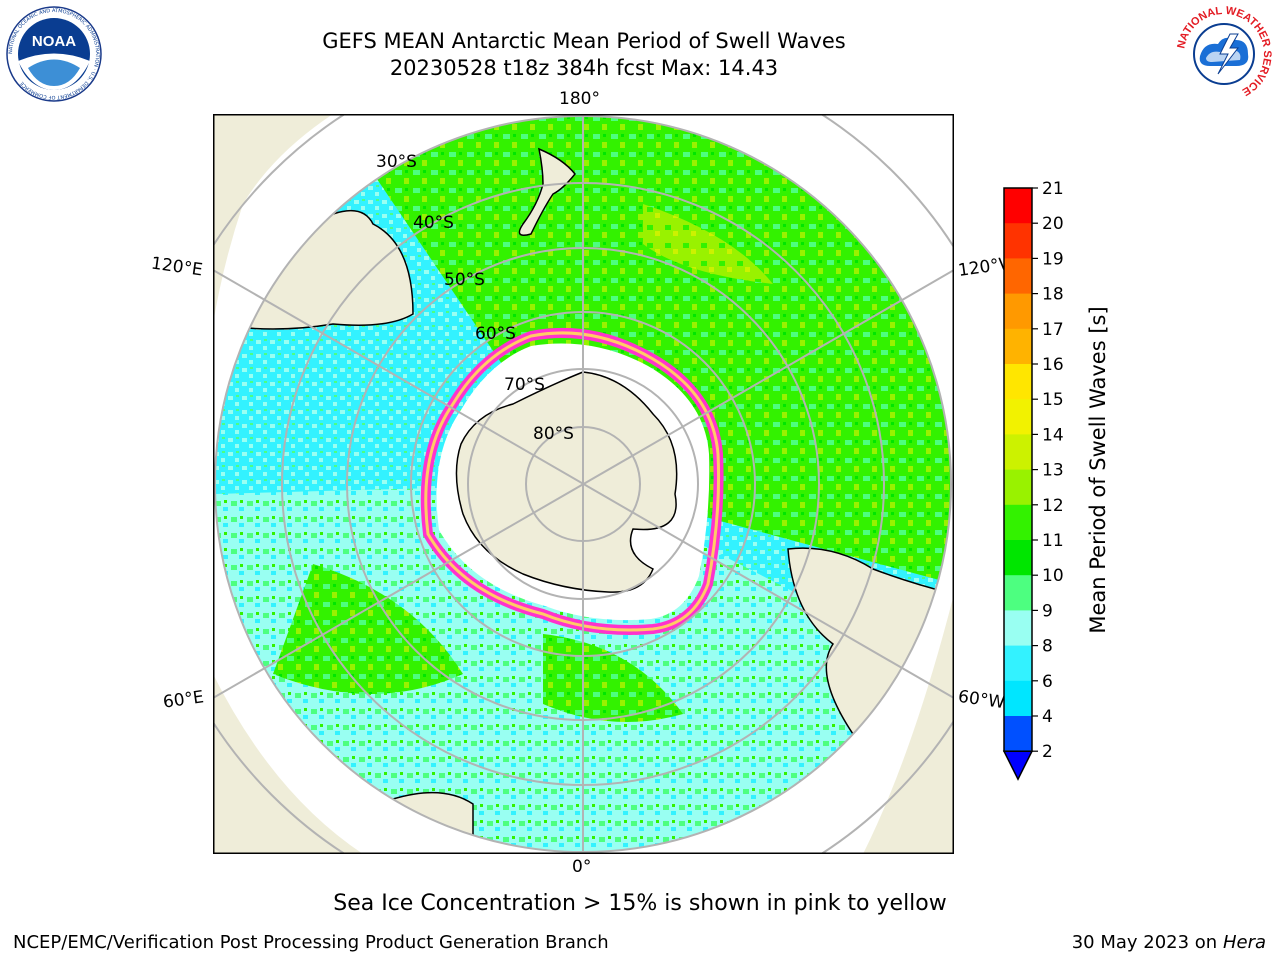 This screenshot has height=960, width=1280. I want to click on colorbar-svg: 2 4 6 8 9 10 11 12 13 14 15 16 17 18 19 20 21, so click(1033, 480).